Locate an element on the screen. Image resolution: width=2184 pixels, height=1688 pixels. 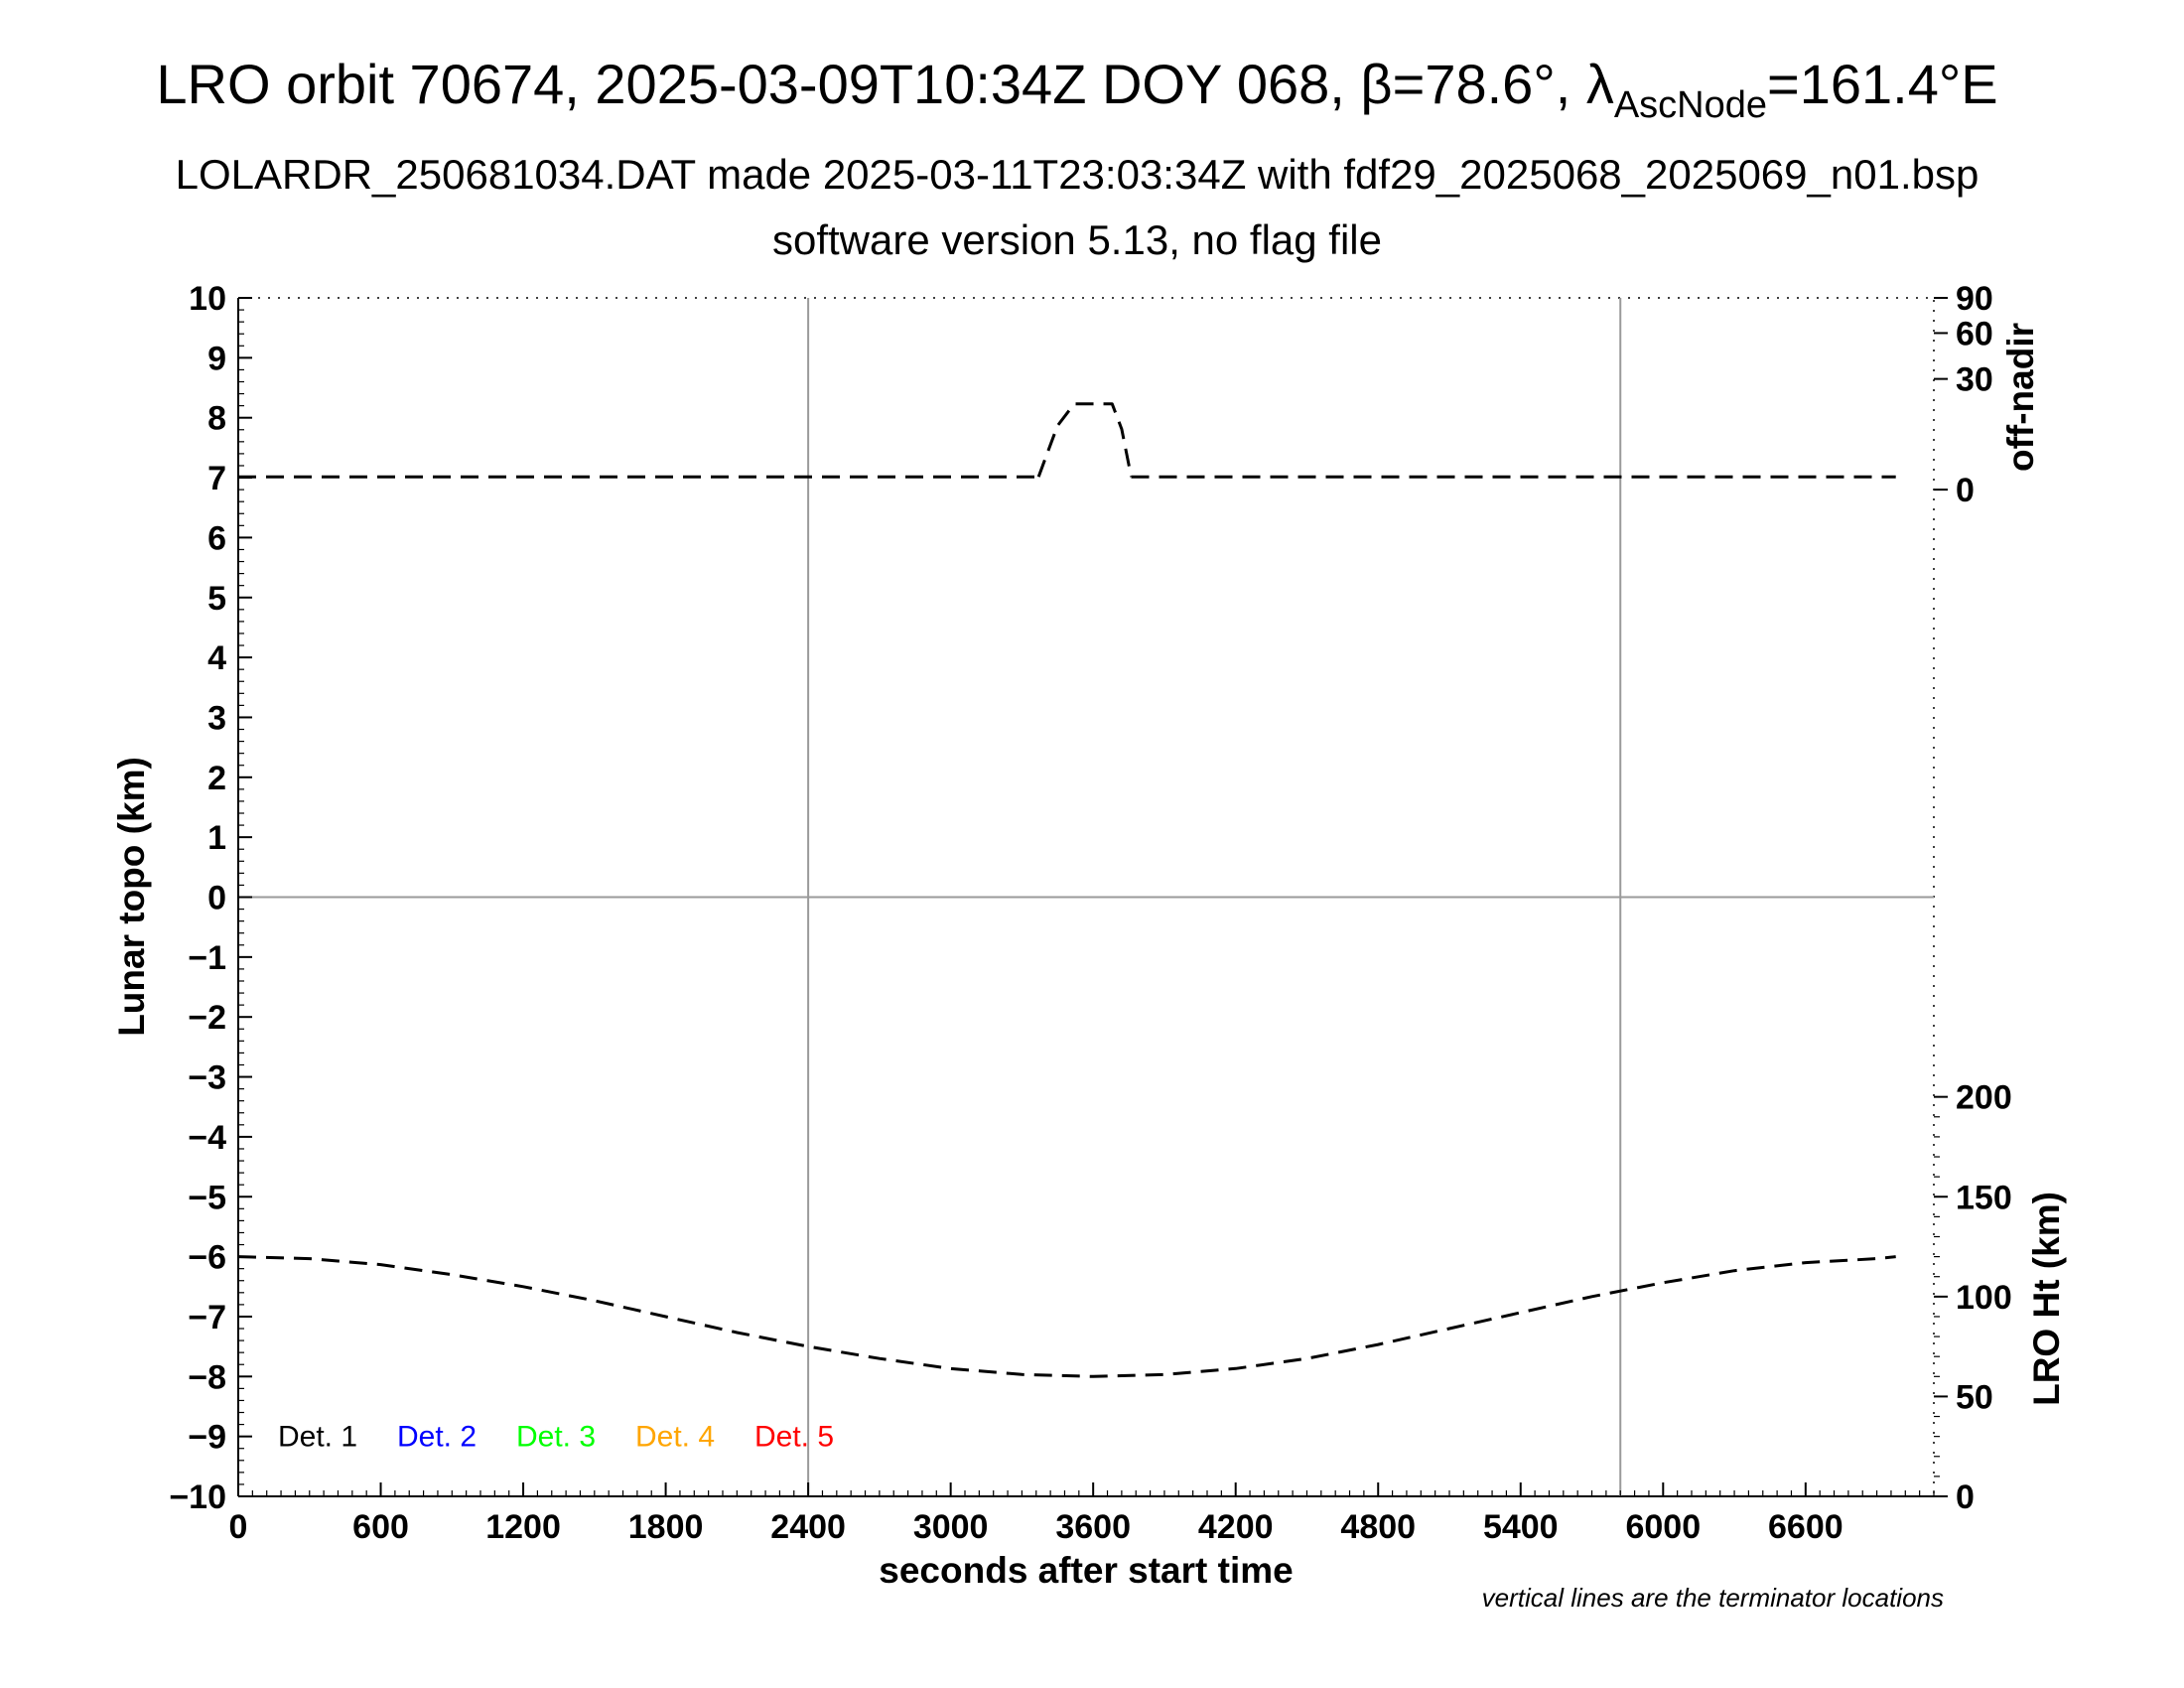
off-nadir-axis-label: off-nadir is located at coordinates (2020, 397).